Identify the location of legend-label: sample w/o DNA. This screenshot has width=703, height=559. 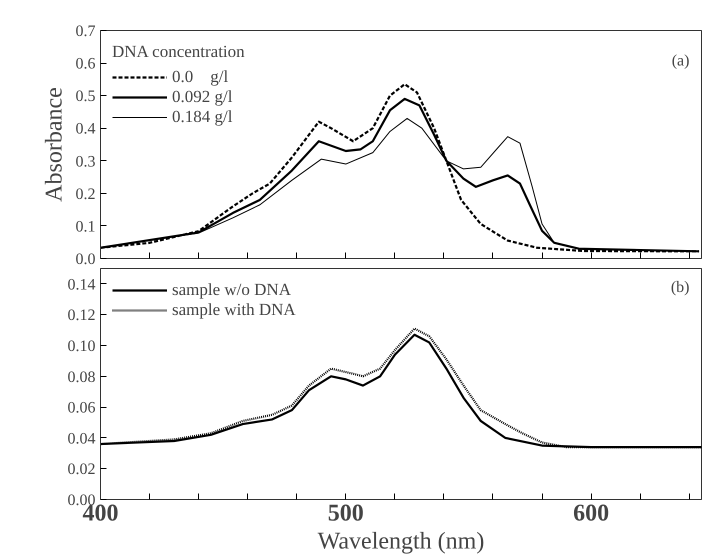
(231, 290).